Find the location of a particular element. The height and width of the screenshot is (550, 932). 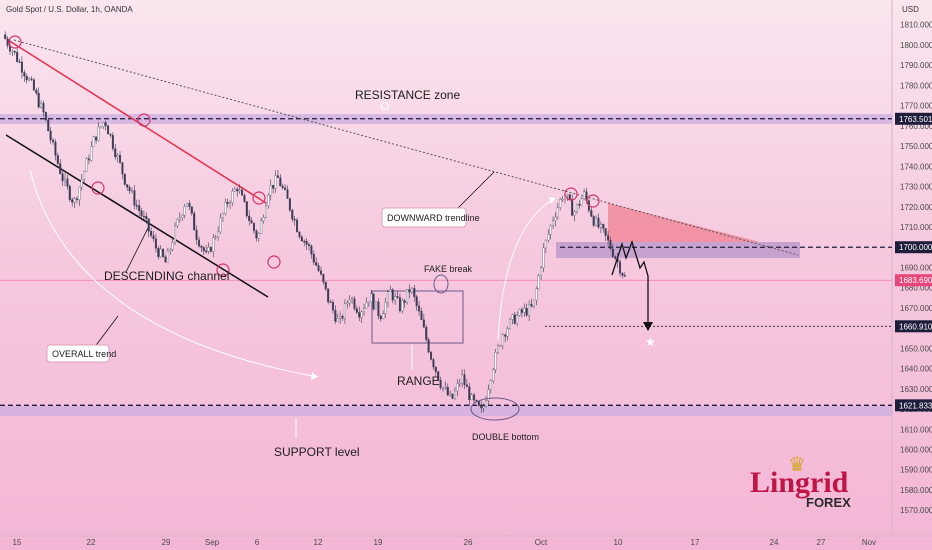

resistance-zone-band is located at coordinates (446, 119).